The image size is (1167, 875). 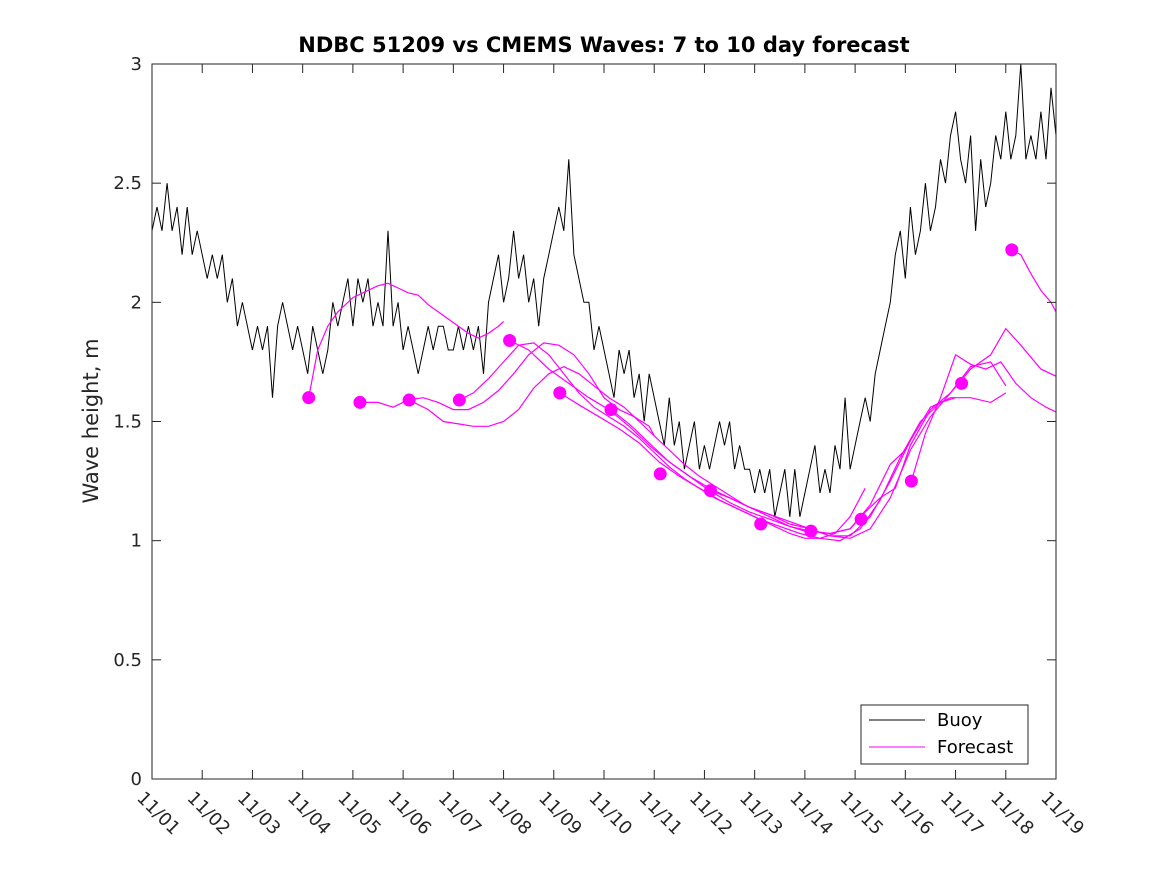 I want to click on y-tick-label: 0.5, so click(x=127, y=660).